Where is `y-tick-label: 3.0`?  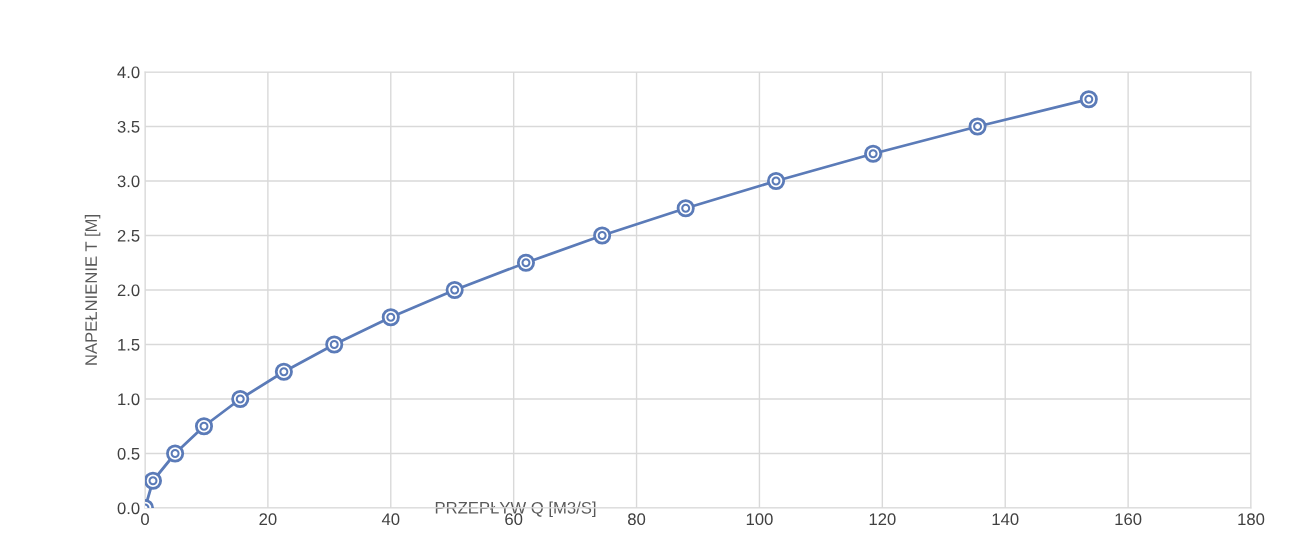 y-tick-label: 3.0 is located at coordinates (128, 181).